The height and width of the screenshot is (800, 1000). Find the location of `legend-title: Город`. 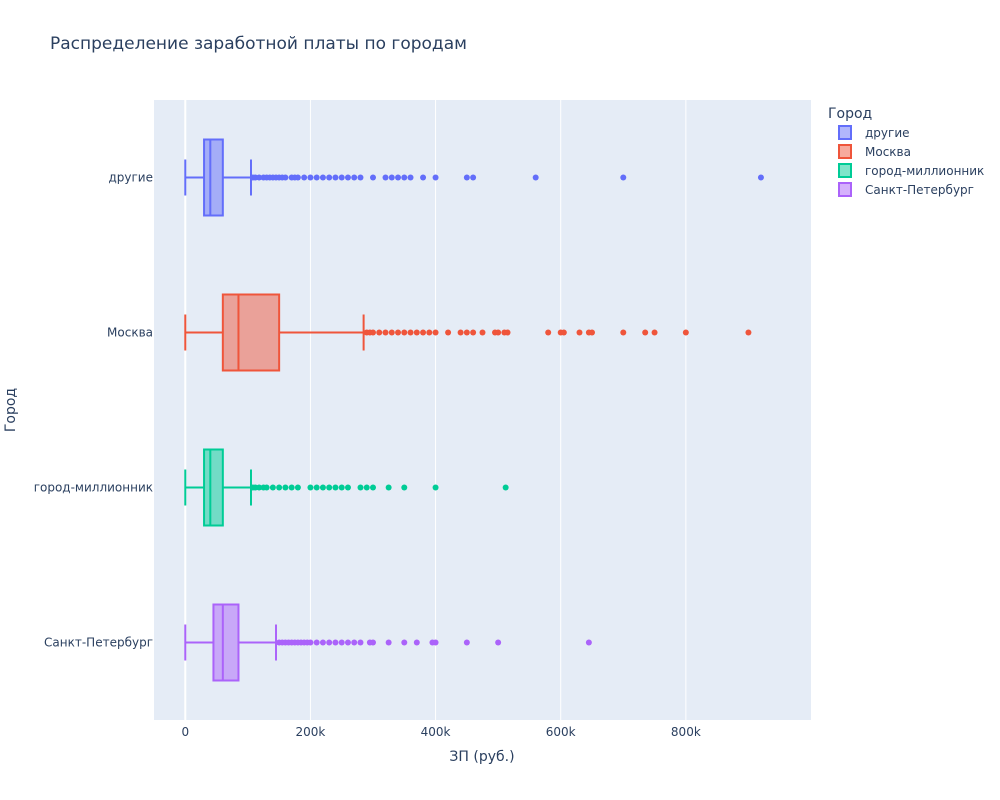

legend-title: Город is located at coordinates (850, 114).